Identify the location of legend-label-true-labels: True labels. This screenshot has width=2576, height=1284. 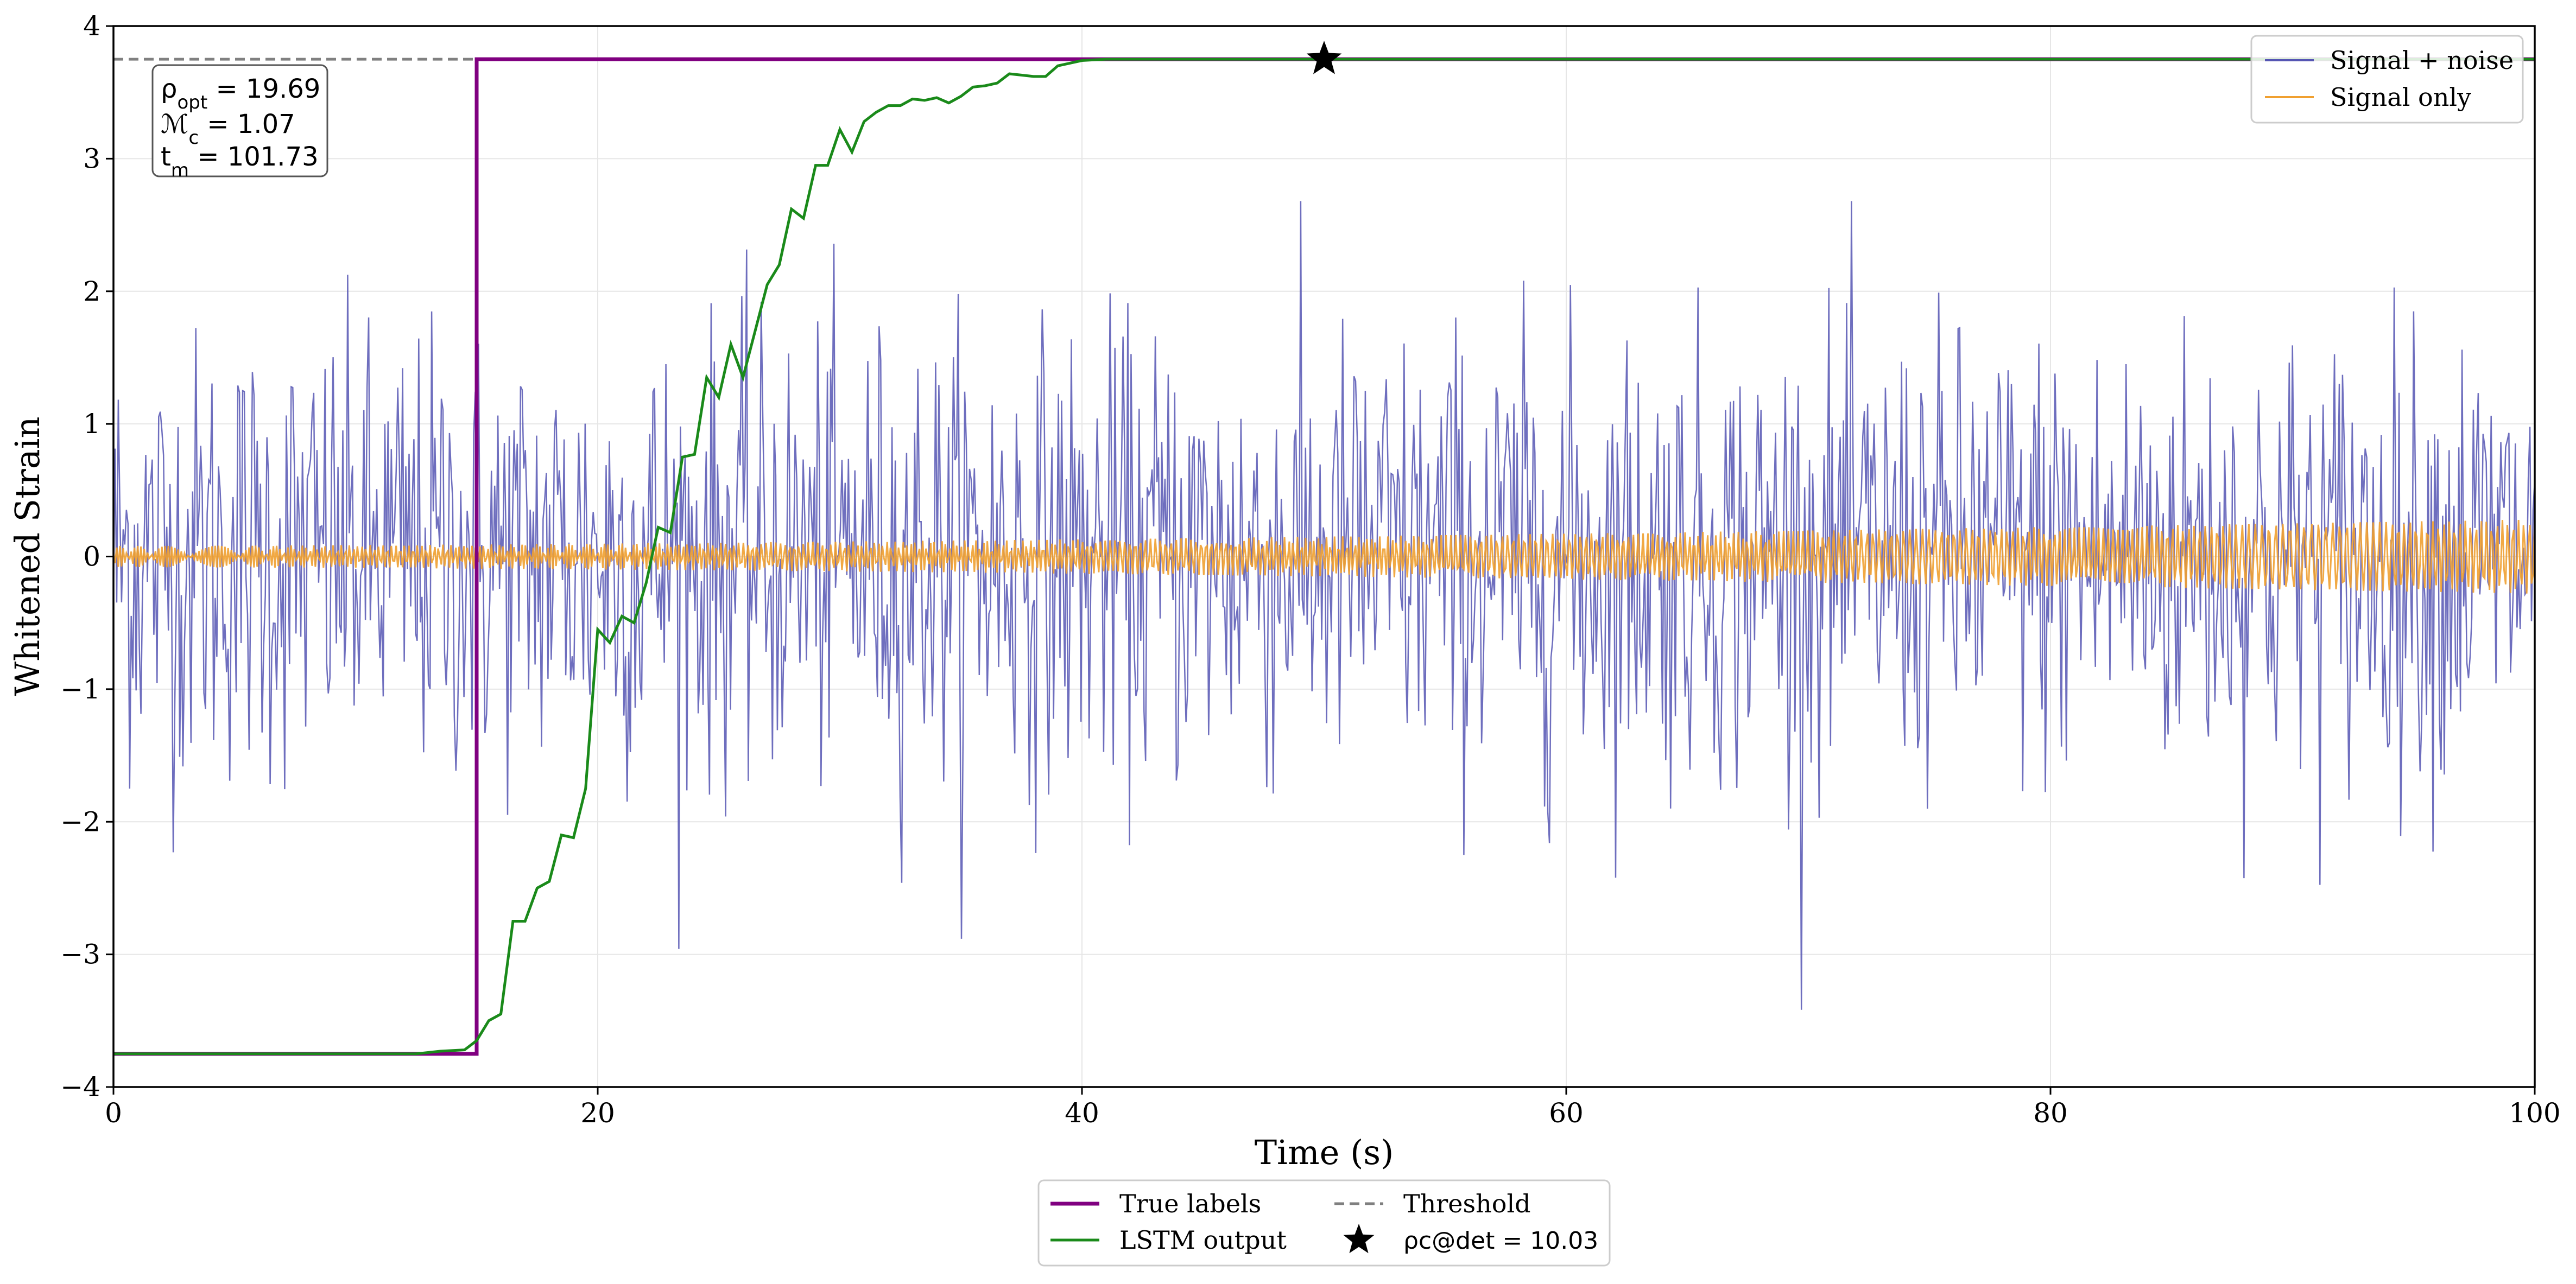
(1190, 1204).